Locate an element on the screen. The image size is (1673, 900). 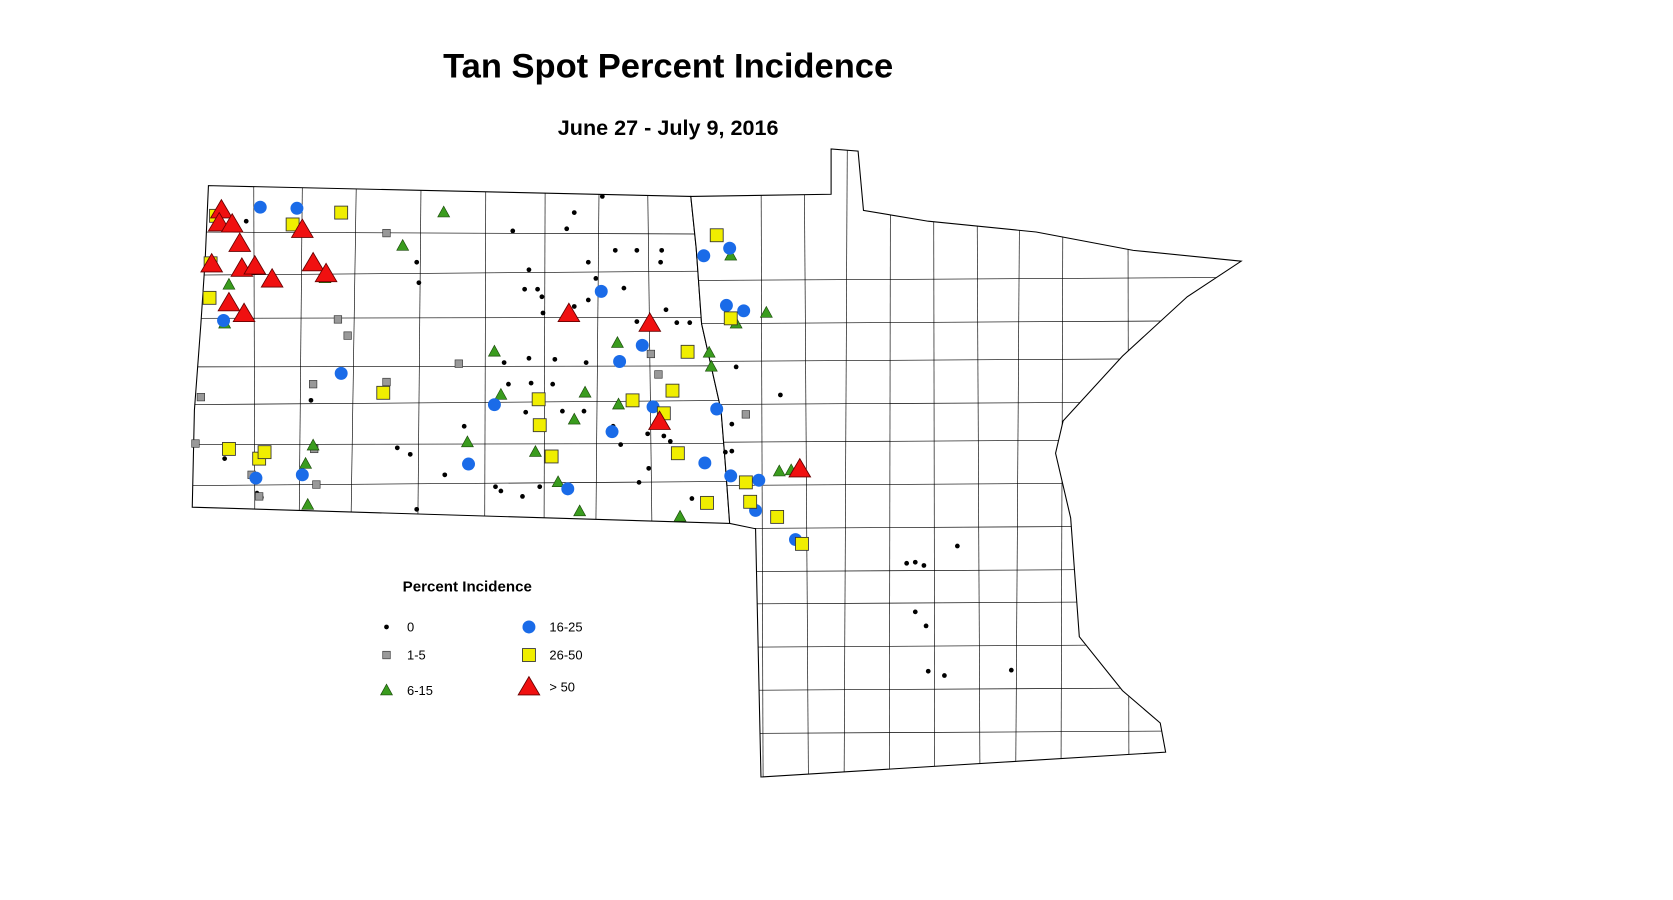
legend-label: 16-25 is located at coordinates (565, 626).